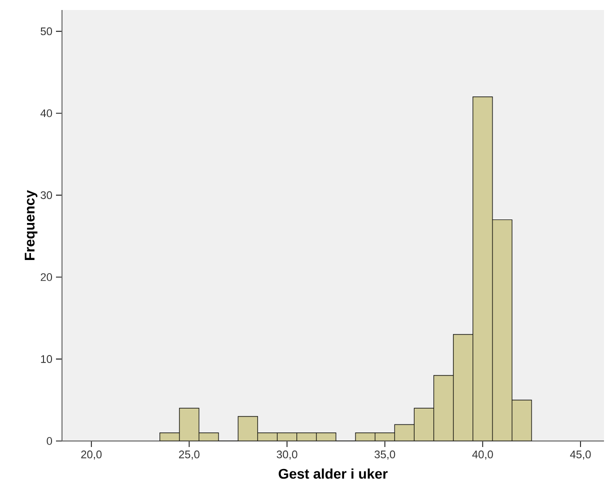 The height and width of the screenshot is (494, 606). What do you see at coordinates (31, 225) in the screenshot?
I see `y-axis-title: Frequency` at bounding box center [31, 225].